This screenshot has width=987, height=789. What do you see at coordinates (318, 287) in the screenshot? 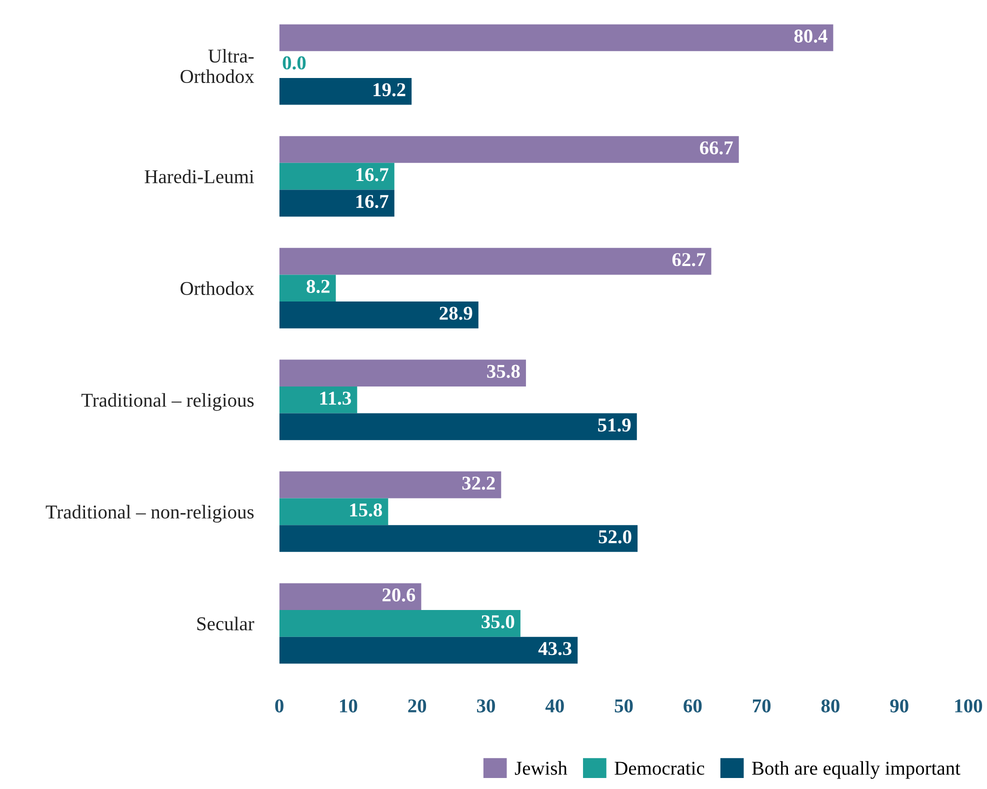
I see `data-label: 8.2` at bounding box center [318, 287].